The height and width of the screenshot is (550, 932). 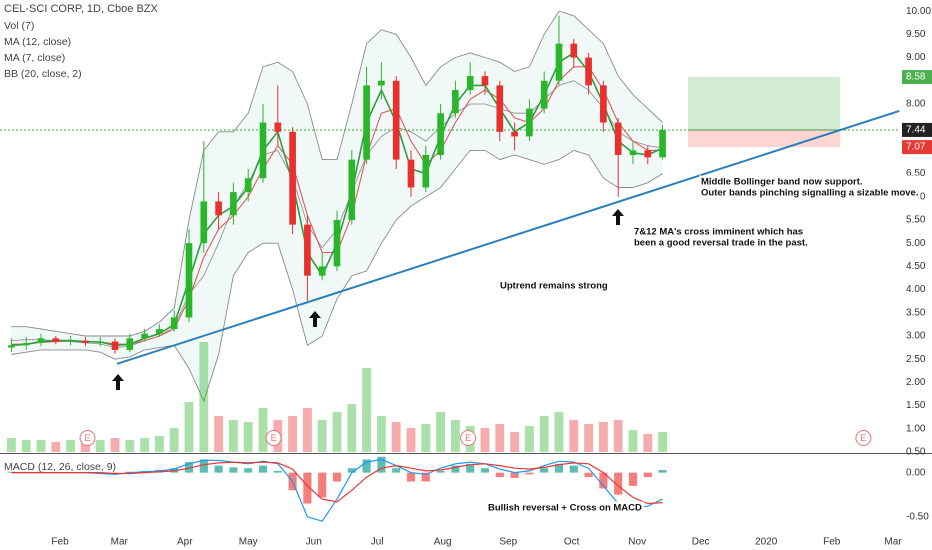 What do you see at coordinates (916, 405) in the screenshot?
I see `y-tick-label: 1.50` at bounding box center [916, 405].